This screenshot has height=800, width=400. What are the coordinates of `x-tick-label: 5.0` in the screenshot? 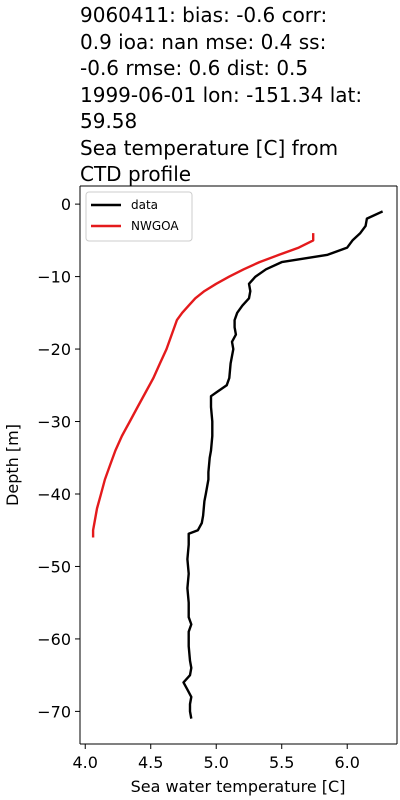 It's located at (216, 762).